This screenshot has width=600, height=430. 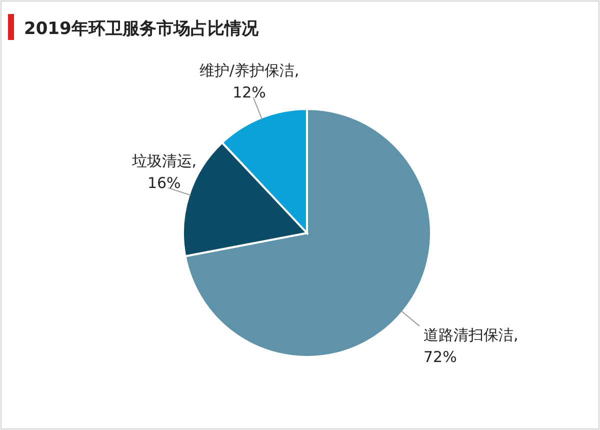 I want to click on slice-label: 道路清扫保洁, 72%, so click(x=470, y=346).